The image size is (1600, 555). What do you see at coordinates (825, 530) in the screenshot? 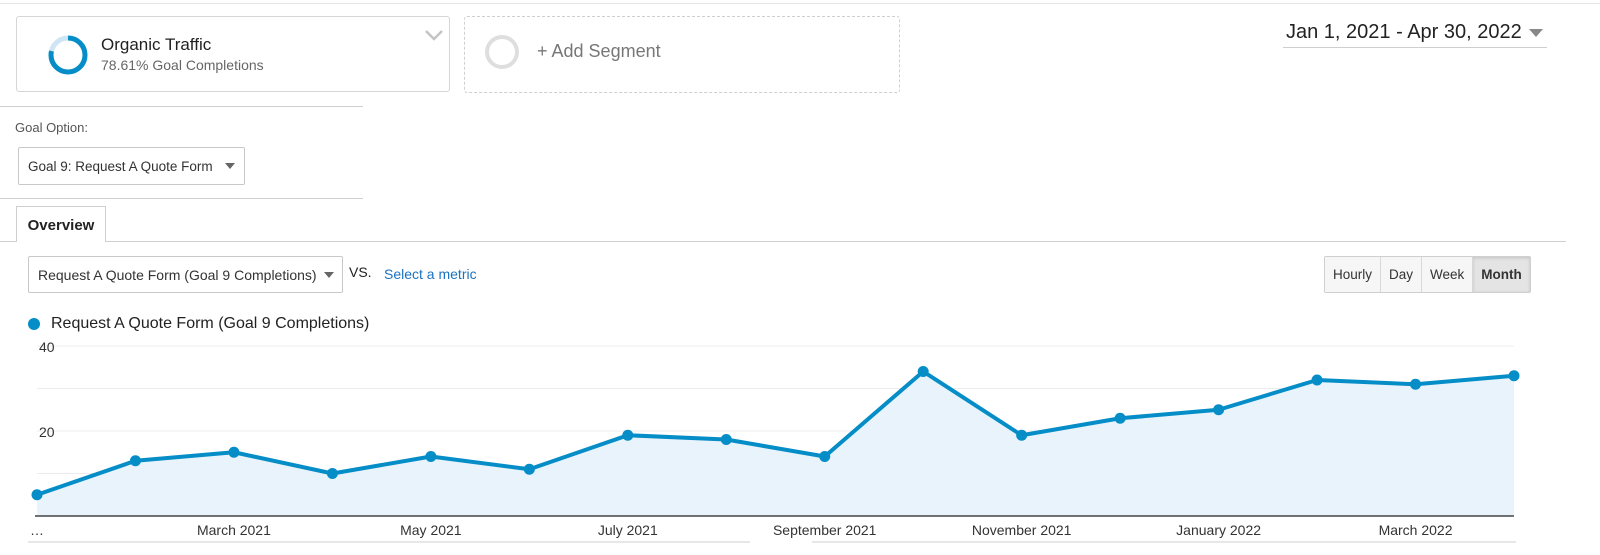
I see `x-tick-label: September 2021` at bounding box center [825, 530].